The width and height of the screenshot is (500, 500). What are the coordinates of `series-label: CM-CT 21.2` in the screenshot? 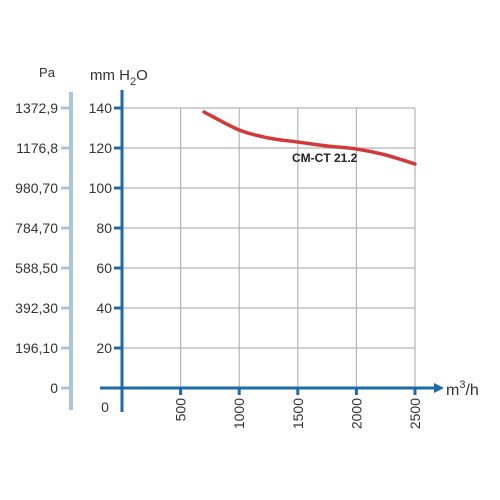 It's located at (325, 158).